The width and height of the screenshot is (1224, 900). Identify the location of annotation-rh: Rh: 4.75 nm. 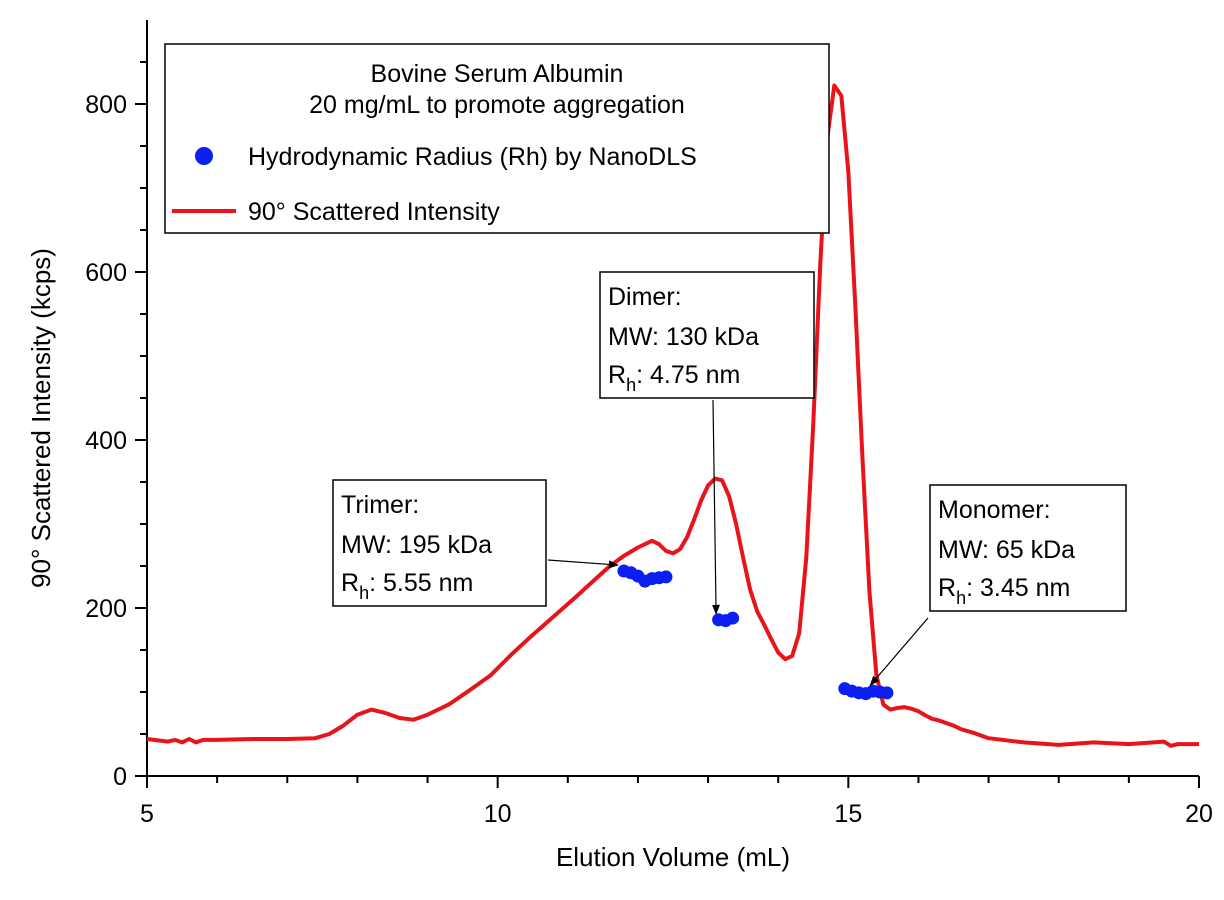
(674, 378).